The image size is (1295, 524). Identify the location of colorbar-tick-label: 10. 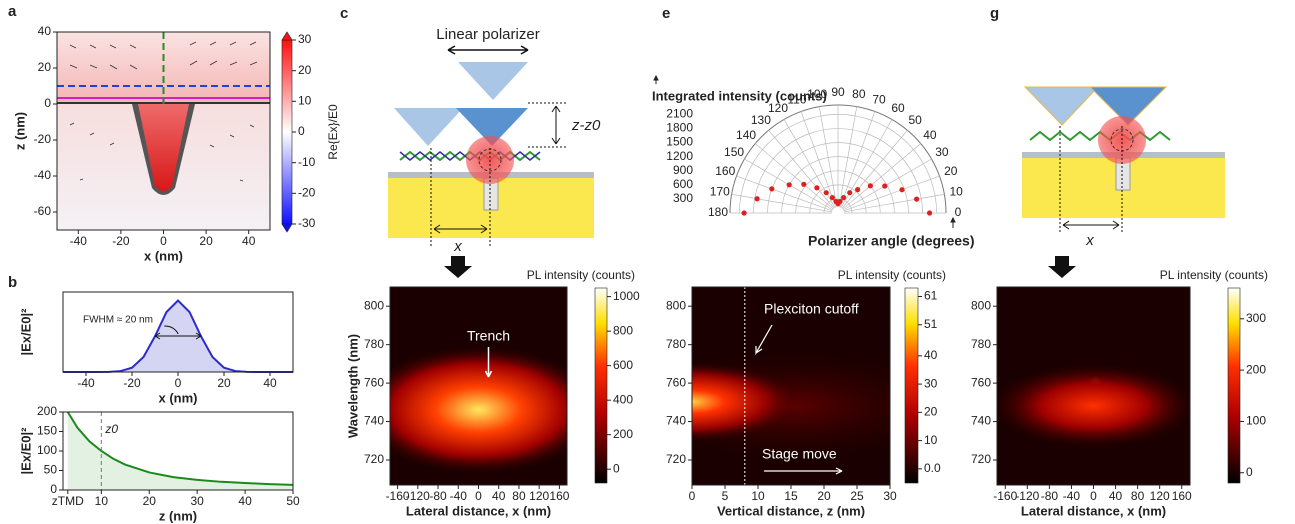
(305, 101).